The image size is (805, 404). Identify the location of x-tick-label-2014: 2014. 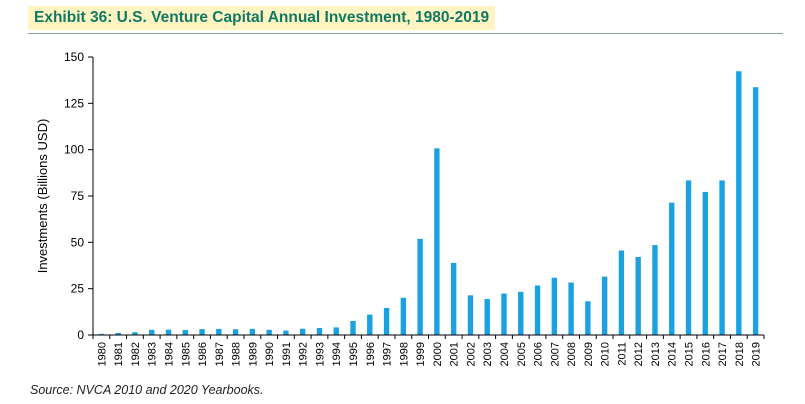
(673, 354).